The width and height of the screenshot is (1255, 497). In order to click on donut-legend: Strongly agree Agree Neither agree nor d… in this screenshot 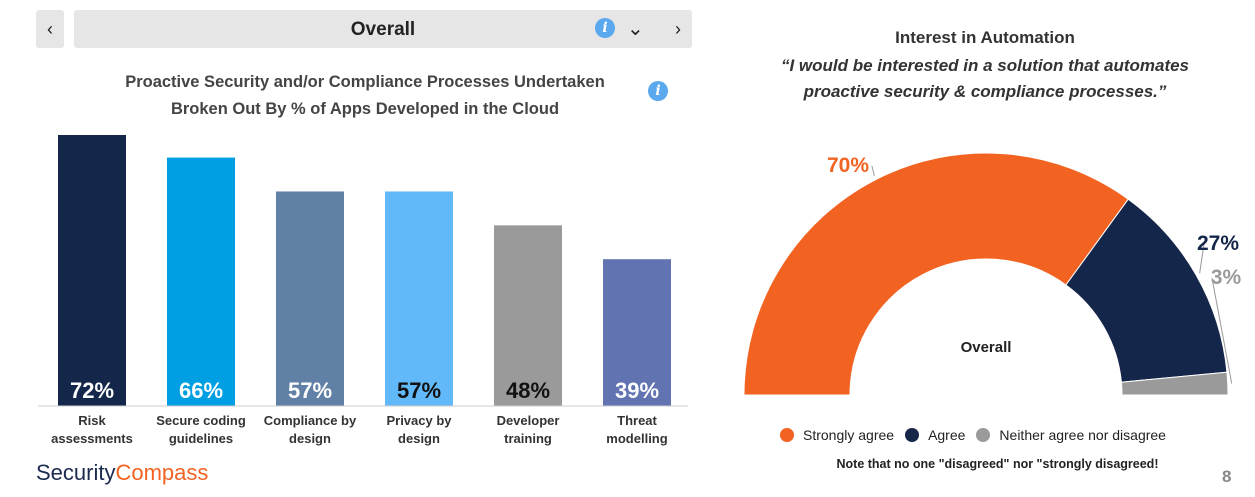, I will do `click(1010, 435)`.